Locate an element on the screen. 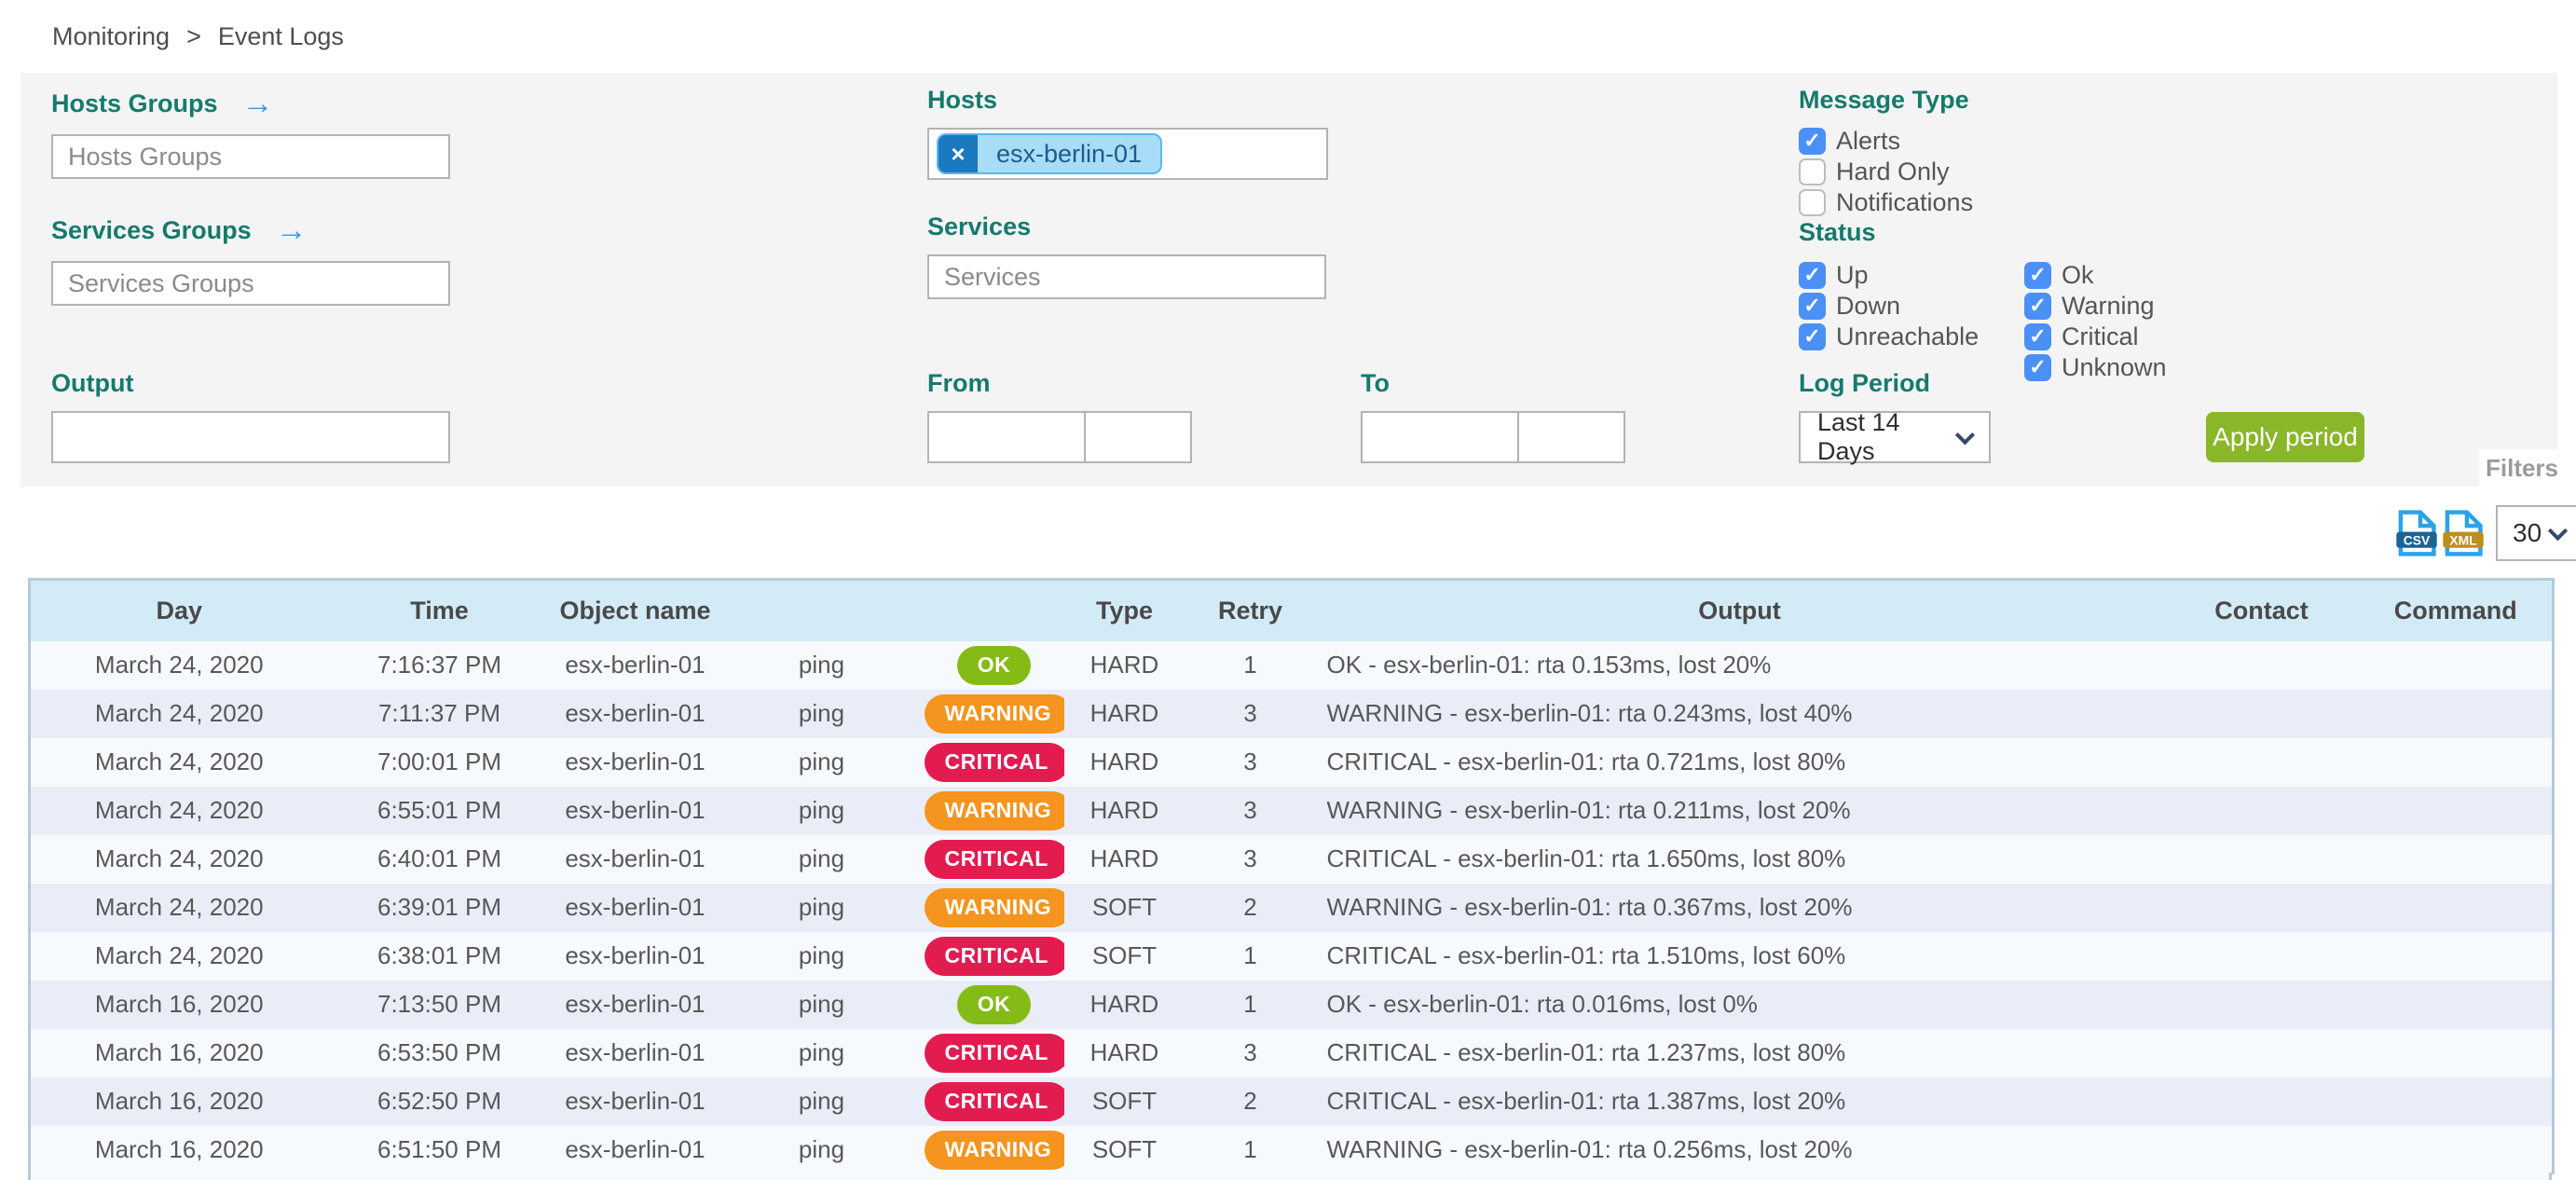  cell-type: SOFT is located at coordinates (1124, 1149).